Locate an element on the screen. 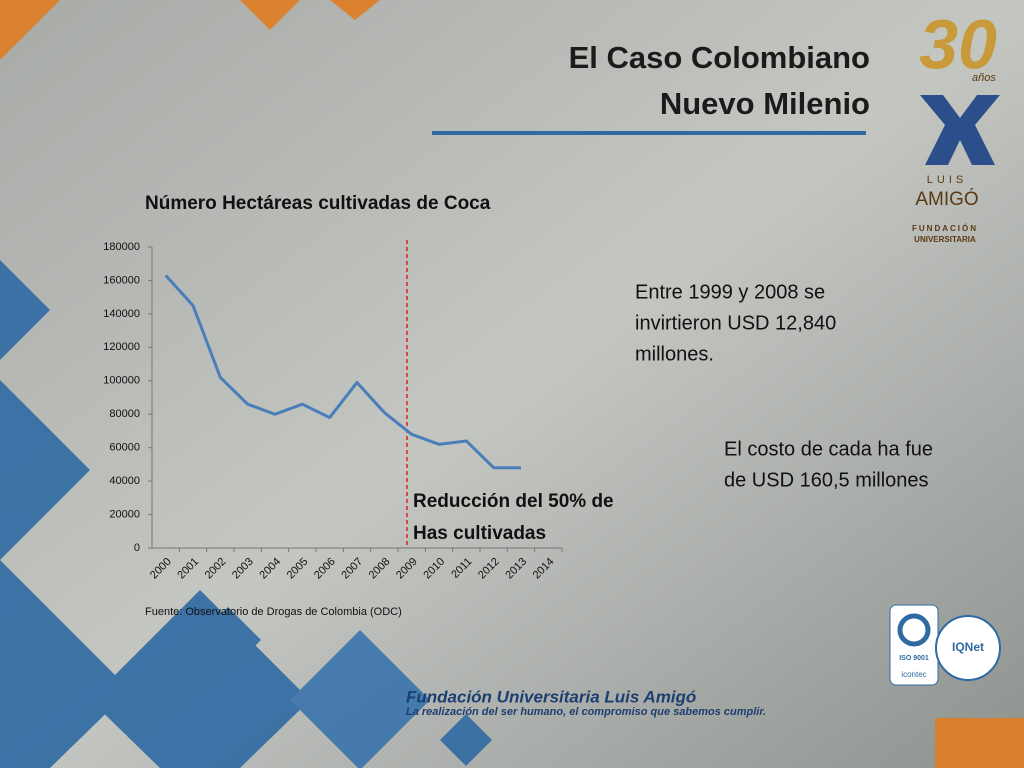  y-tick-label: 180000 is located at coordinates (121, 247).